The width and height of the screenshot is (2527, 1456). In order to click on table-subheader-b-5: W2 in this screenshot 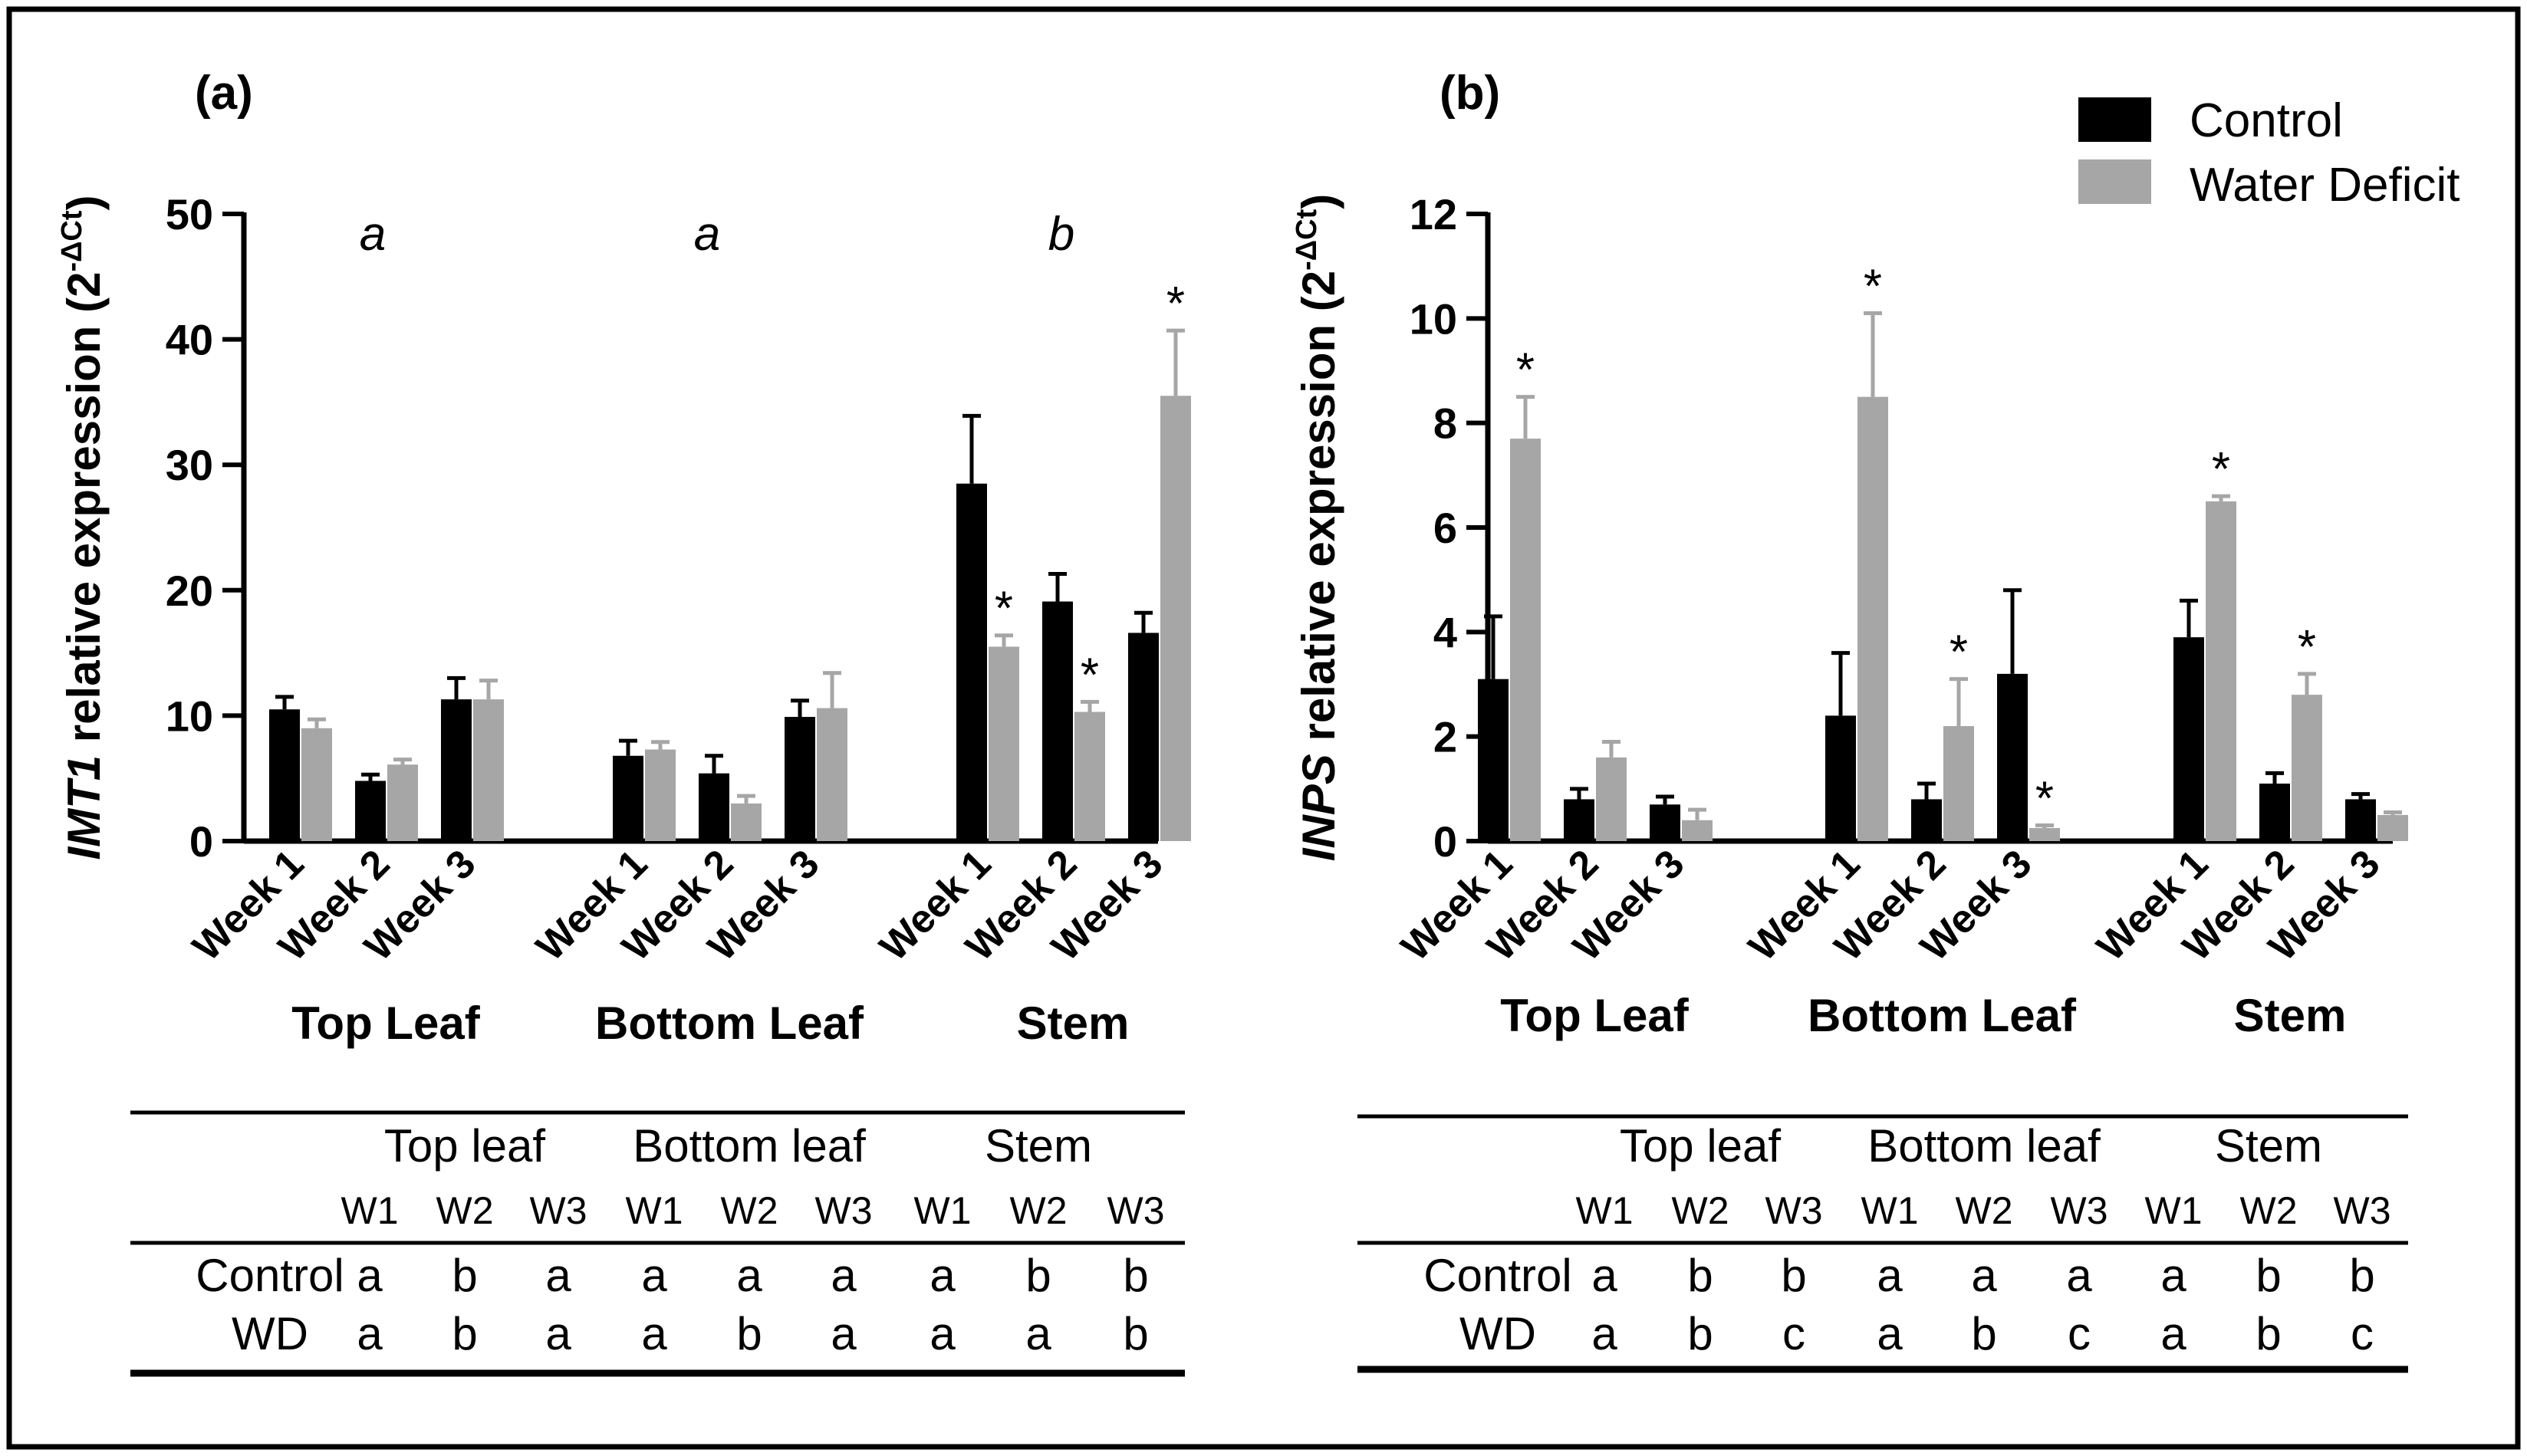, I will do `click(1984, 1210)`.